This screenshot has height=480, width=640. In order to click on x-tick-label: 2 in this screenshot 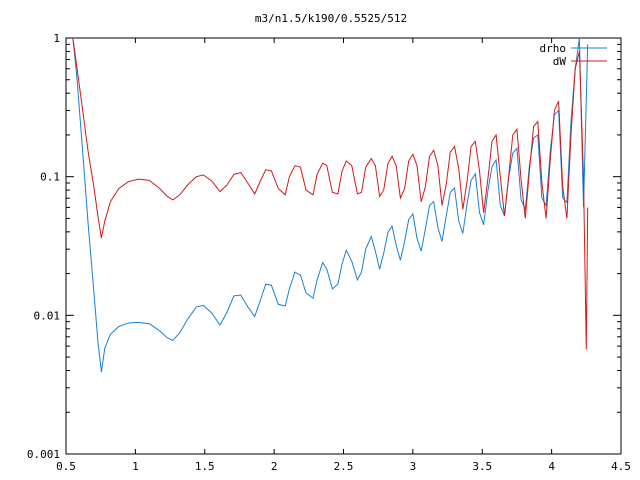, I will do `click(274, 466)`.